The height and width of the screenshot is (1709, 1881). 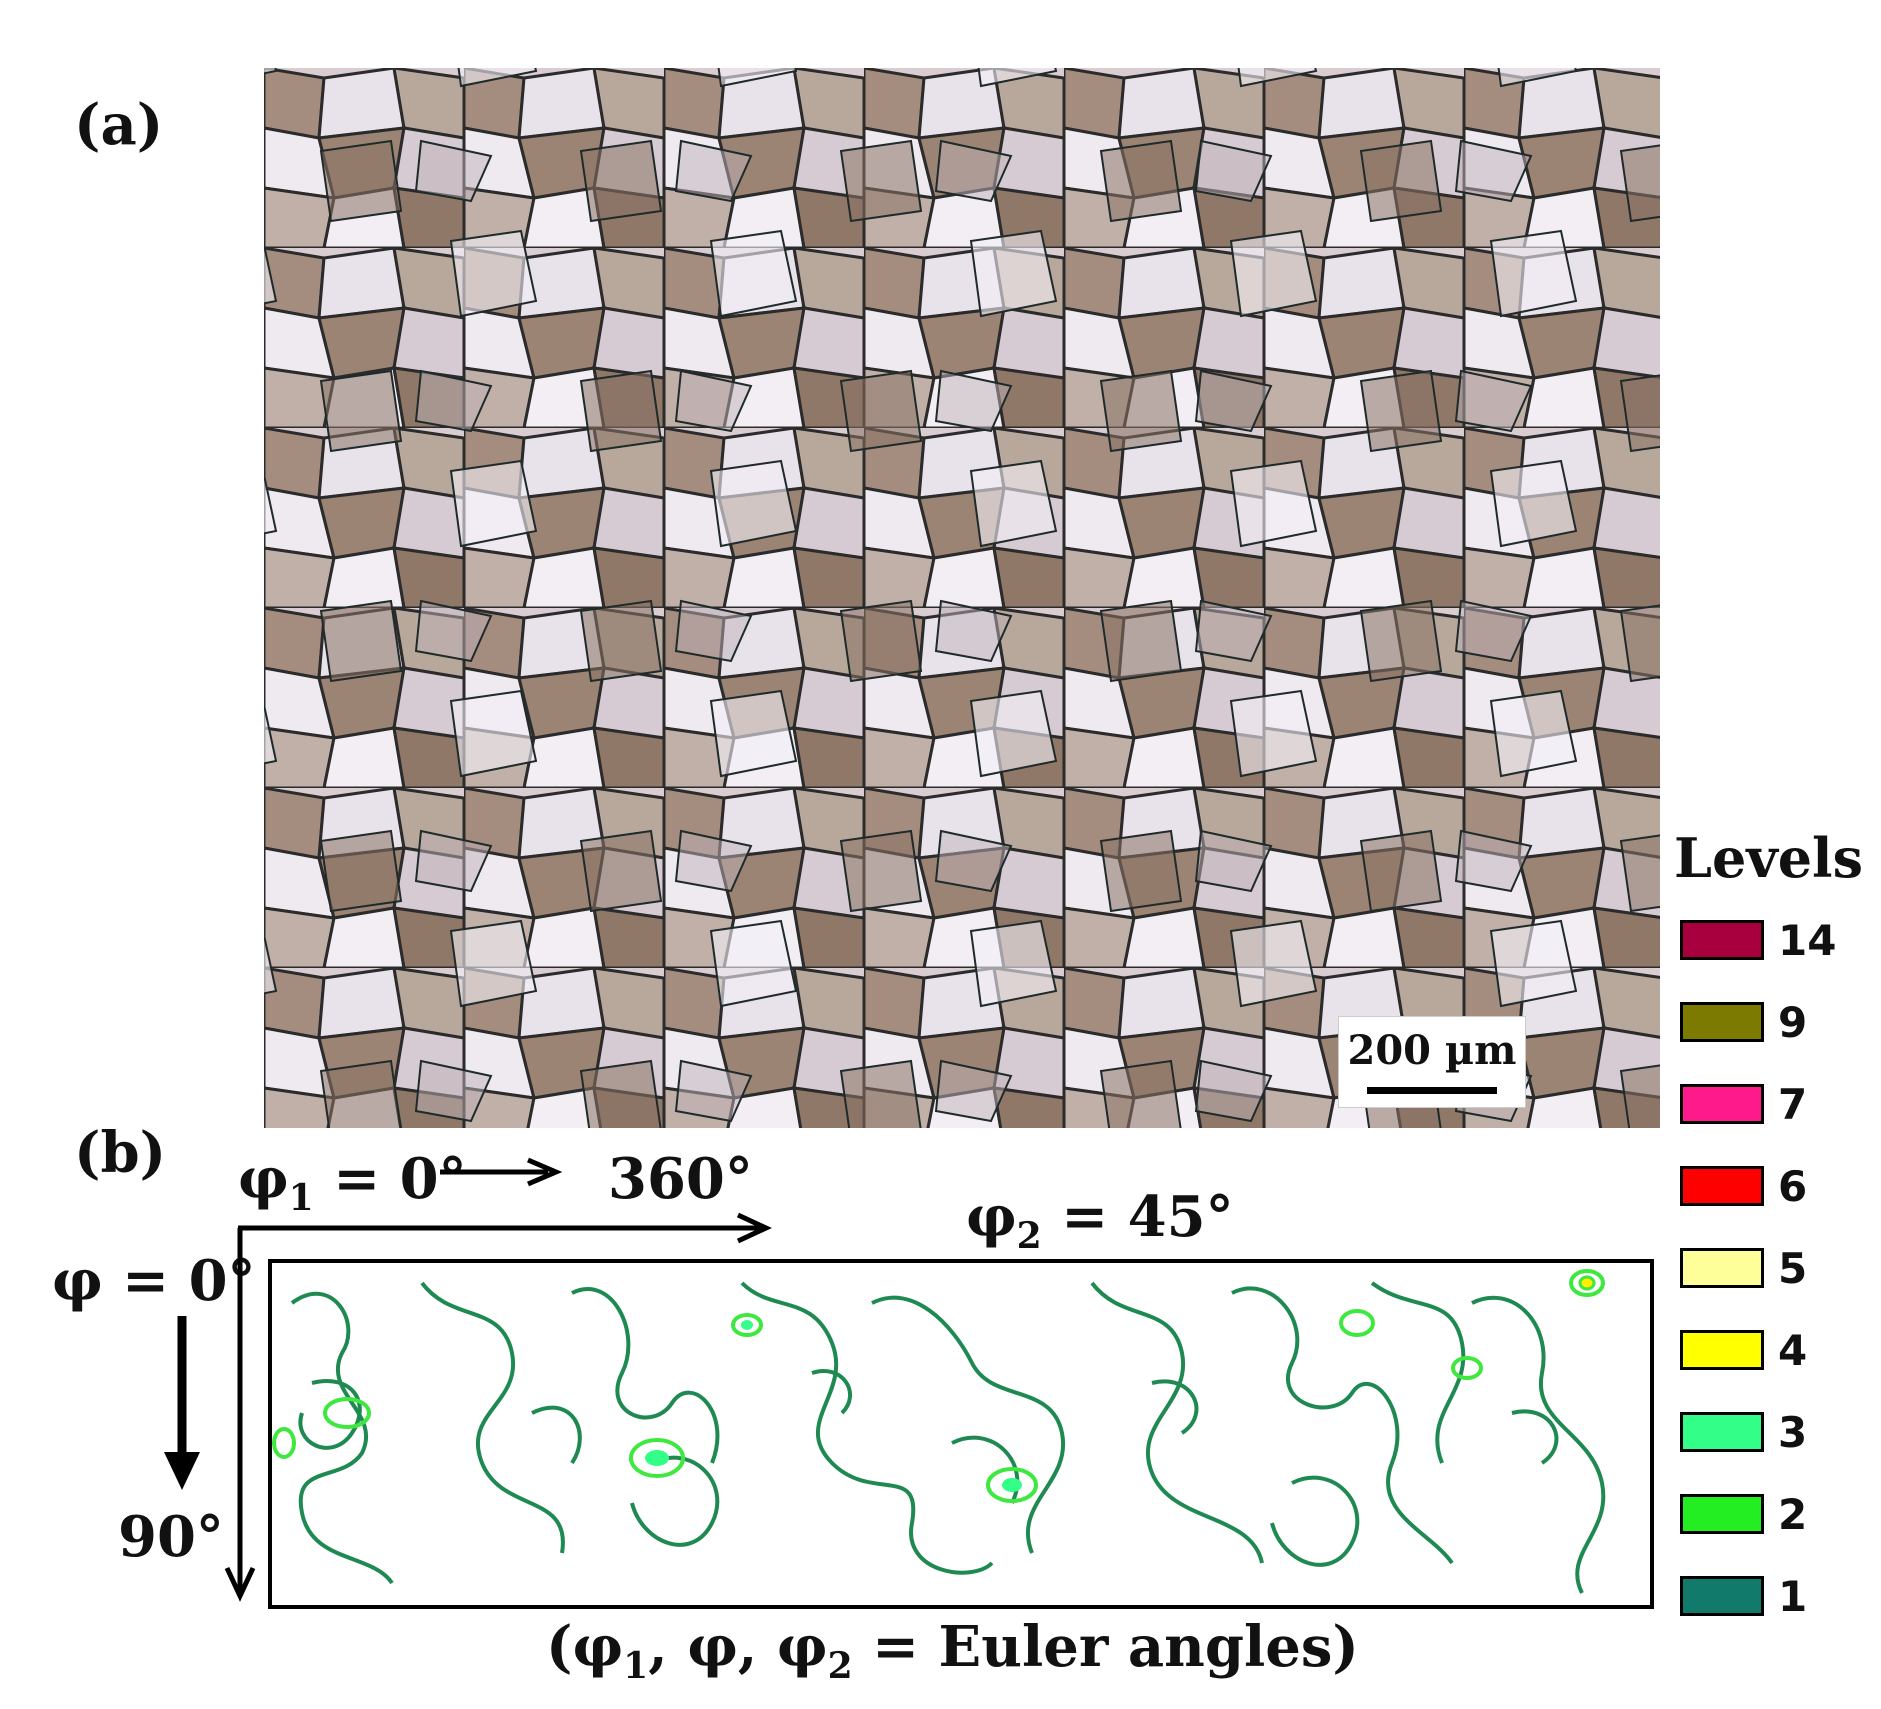 What do you see at coordinates (1793, 1268) in the screenshot?
I see `legend-label: 5` at bounding box center [1793, 1268].